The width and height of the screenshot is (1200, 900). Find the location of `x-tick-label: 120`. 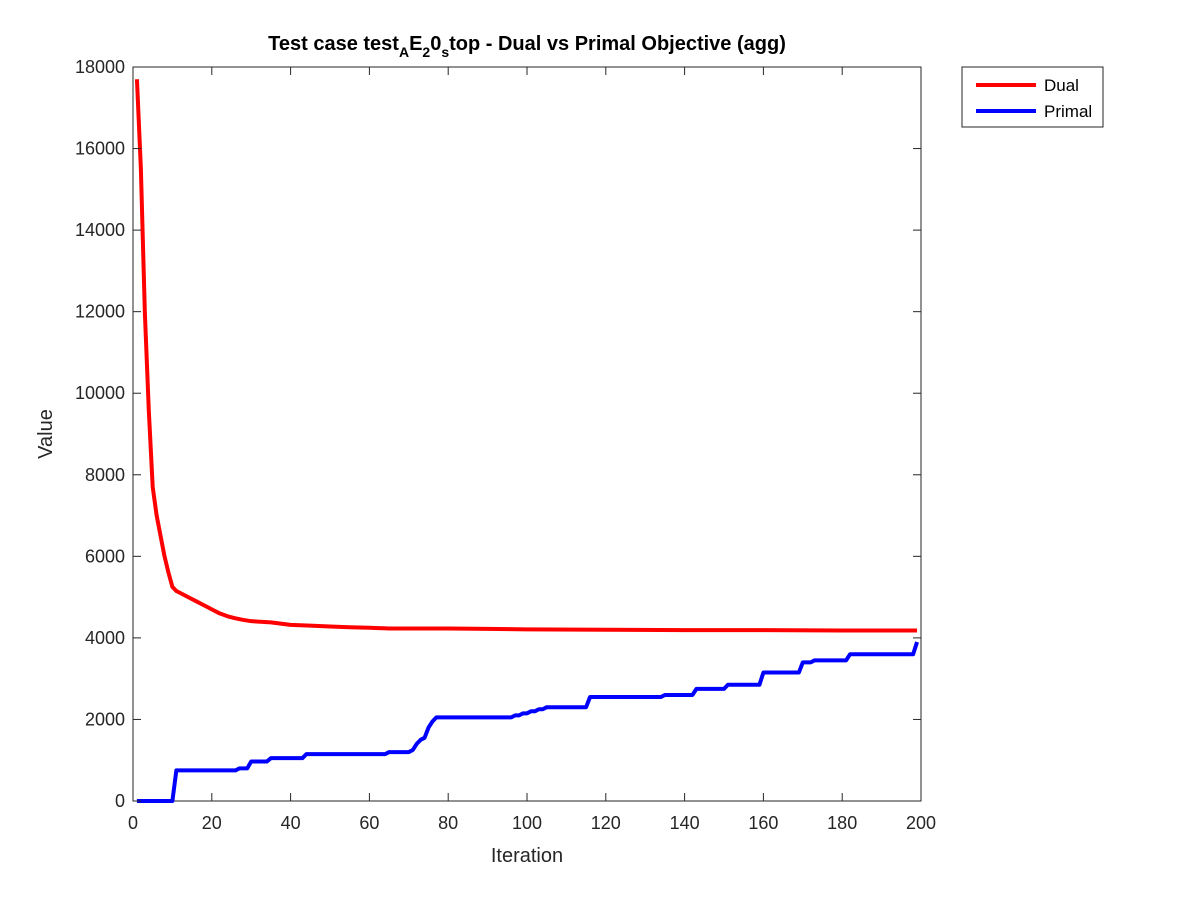

x-tick-label: 120 is located at coordinates (606, 823).